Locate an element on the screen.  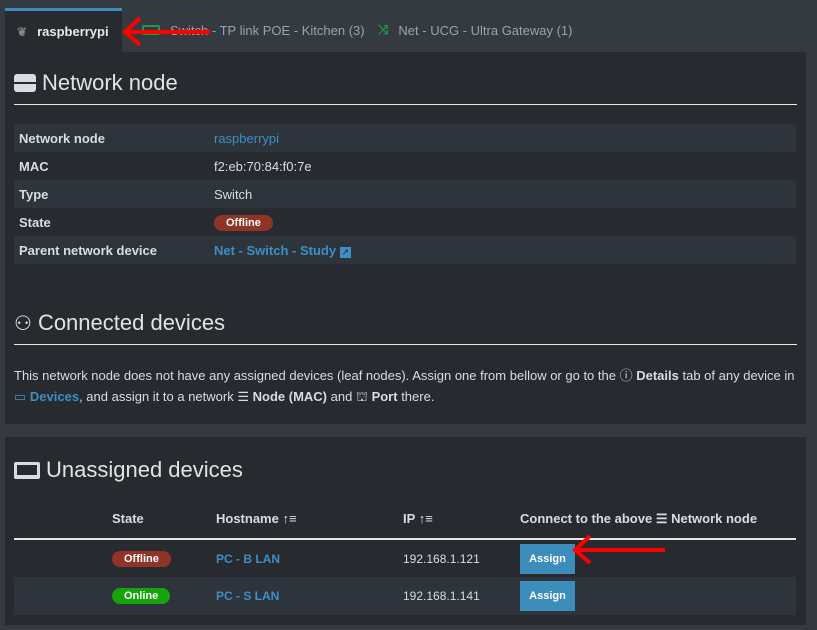
title: Unassigned devices is located at coordinates (144, 469).